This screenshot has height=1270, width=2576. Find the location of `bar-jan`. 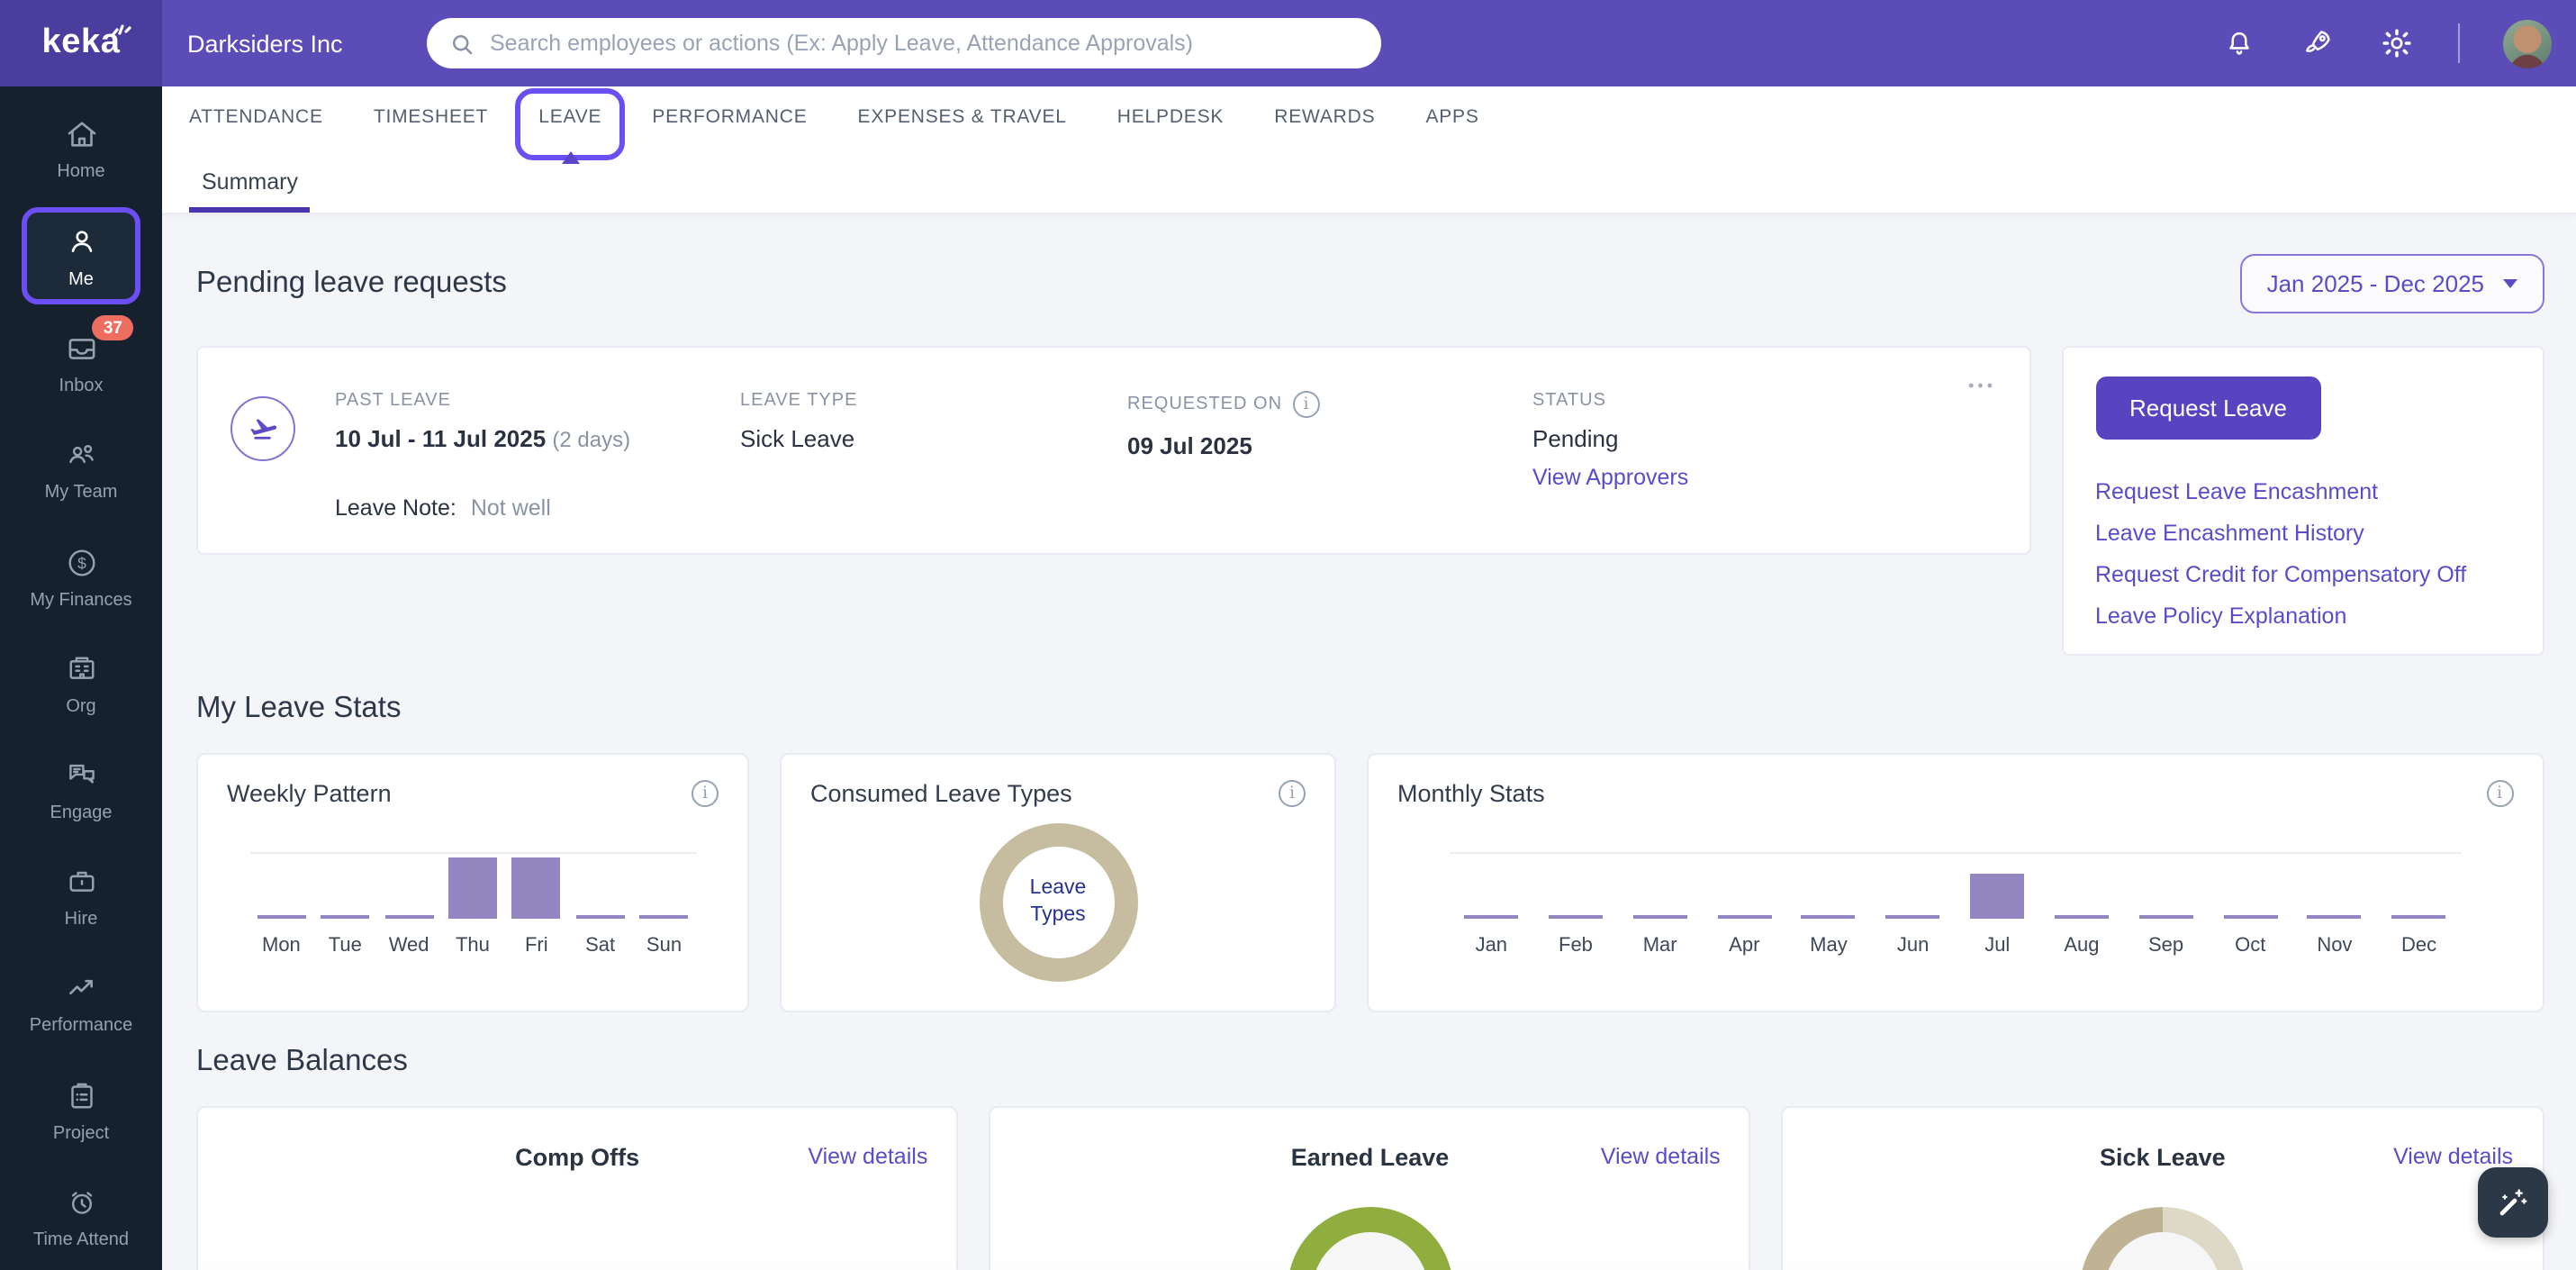

bar-jan is located at coordinates (1491, 917).